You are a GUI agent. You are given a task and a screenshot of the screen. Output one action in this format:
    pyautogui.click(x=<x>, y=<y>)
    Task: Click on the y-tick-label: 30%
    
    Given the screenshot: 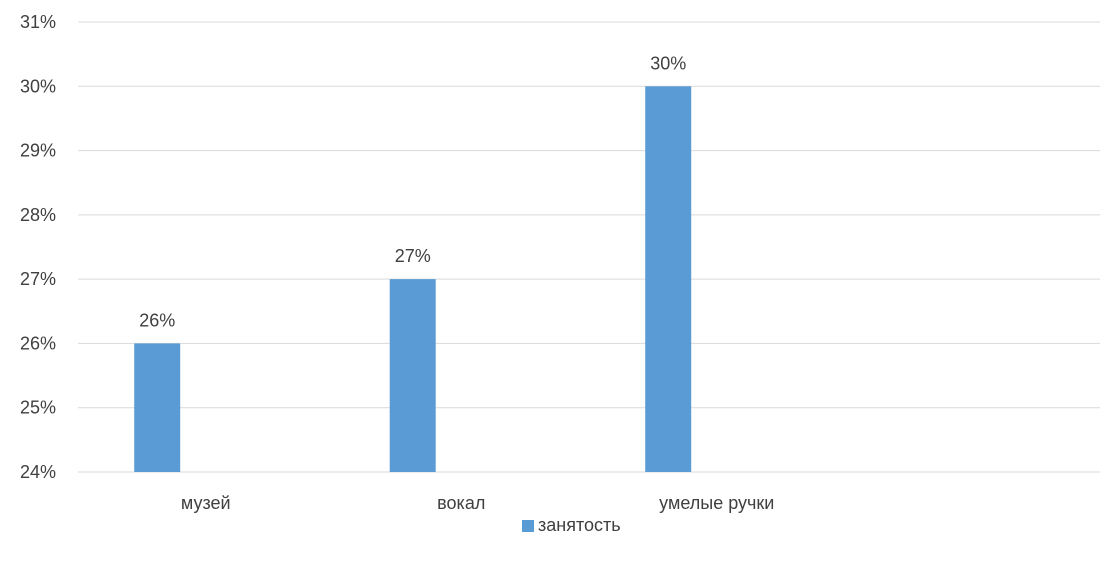 What is the action you would take?
    pyautogui.click(x=38, y=86)
    